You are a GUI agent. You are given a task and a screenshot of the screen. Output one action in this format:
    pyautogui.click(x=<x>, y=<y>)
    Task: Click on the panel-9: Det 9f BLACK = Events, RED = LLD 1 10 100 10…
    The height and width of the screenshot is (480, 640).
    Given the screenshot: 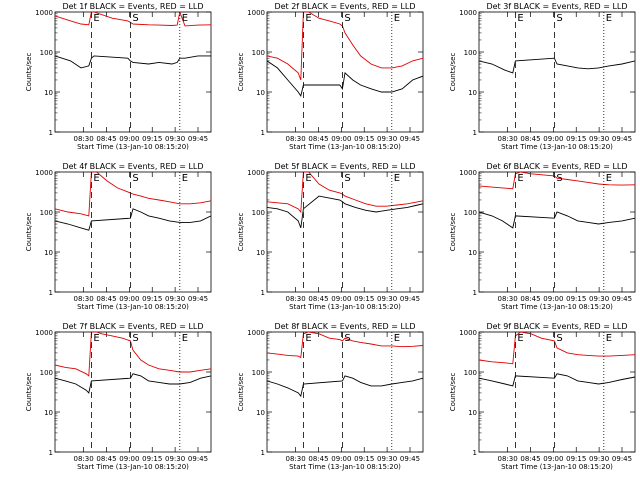 What is the action you would take?
    pyautogui.click(x=542, y=396)
    